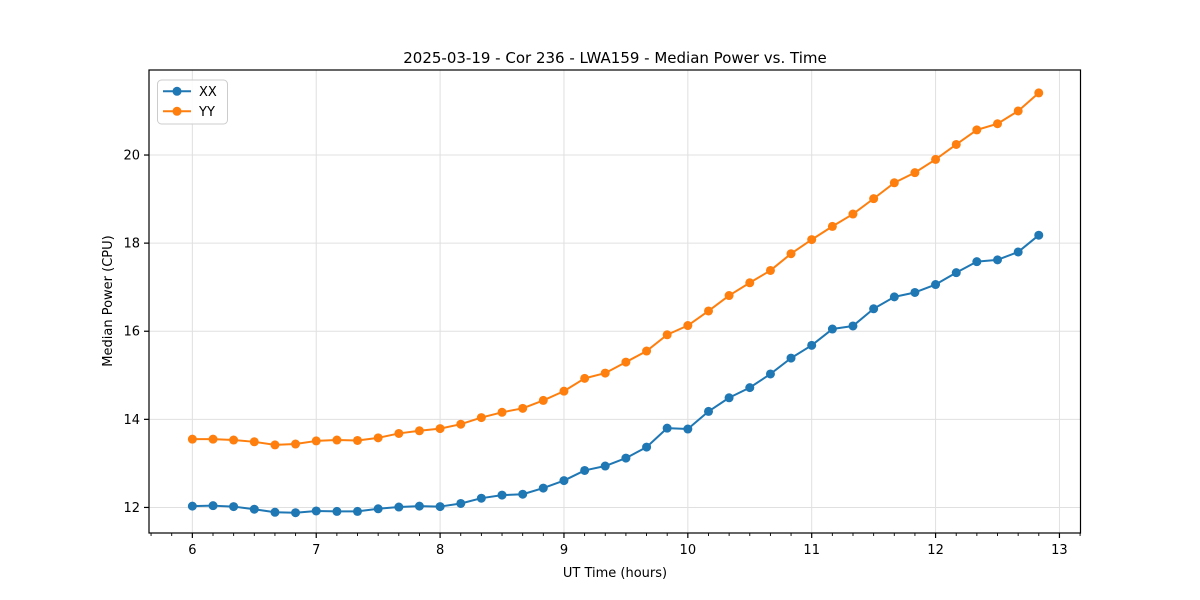 This screenshot has width=1200, height=600. What do you see at coordinates (615, 573) in the screenshot?
I see `x-axis-label: UT Time (hours)` at bounding box center [615, 573].